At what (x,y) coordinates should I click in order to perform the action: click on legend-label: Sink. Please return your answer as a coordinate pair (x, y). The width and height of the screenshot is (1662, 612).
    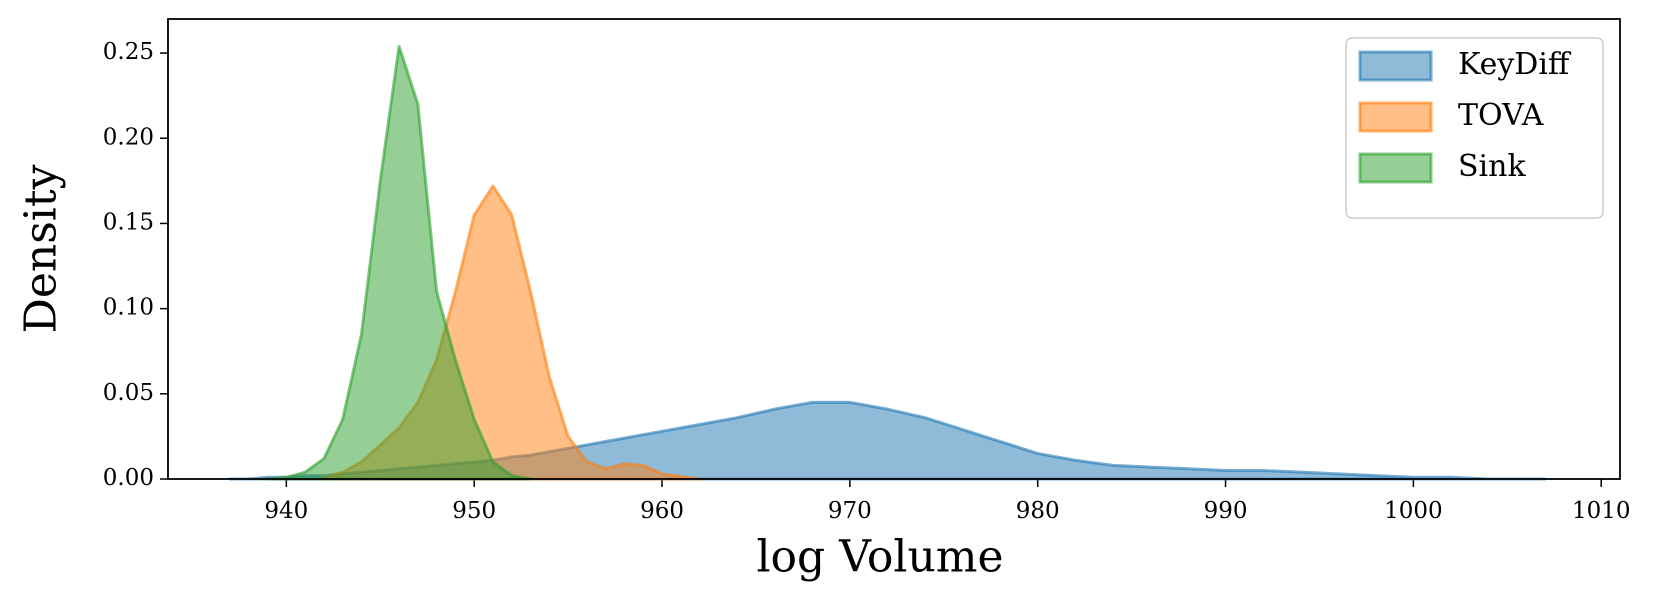
    Looking at the image, I should click on (1492, 166).